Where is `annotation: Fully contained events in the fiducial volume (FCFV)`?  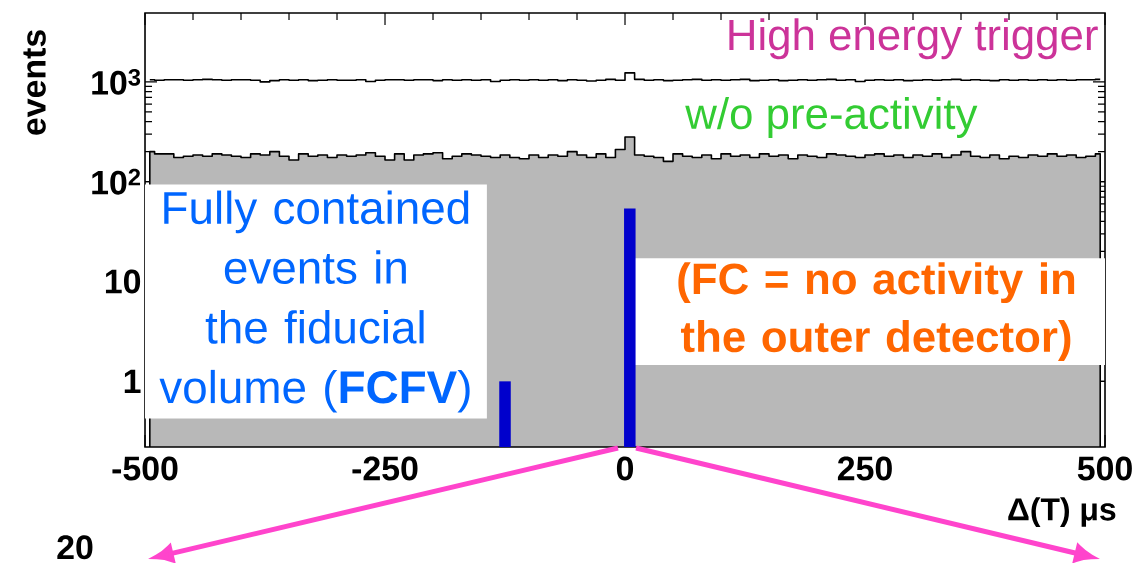 annotation: Fully contained events in the fiducial volume (FCFV) is located at coordinates (314, 301).